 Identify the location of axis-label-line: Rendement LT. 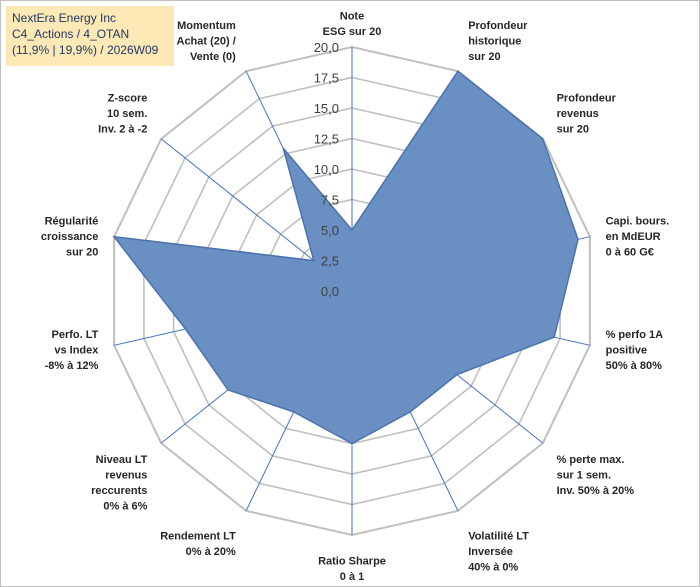
(198, 536).